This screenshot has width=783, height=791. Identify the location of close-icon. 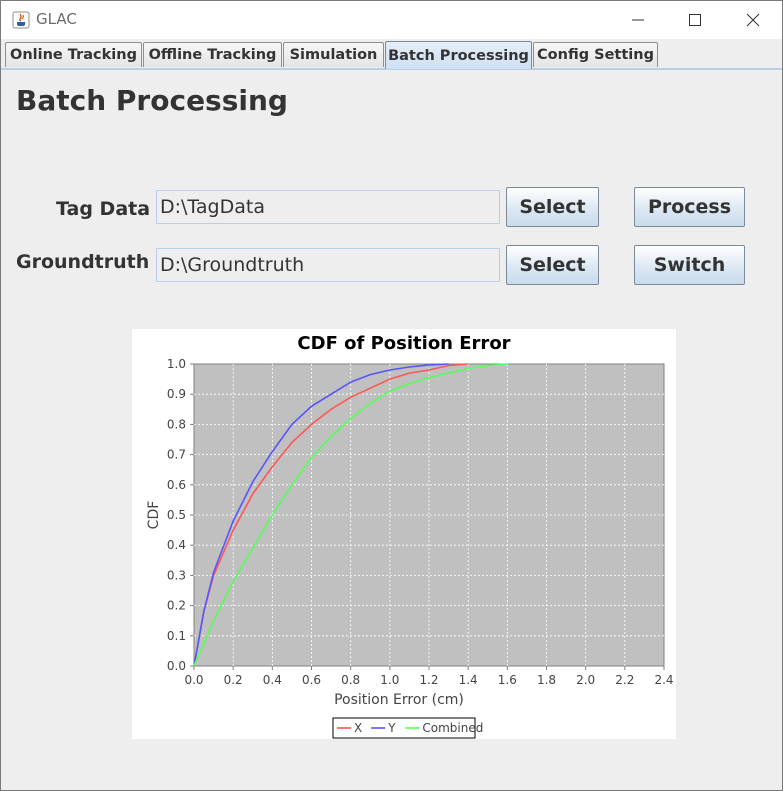
(753, 20).